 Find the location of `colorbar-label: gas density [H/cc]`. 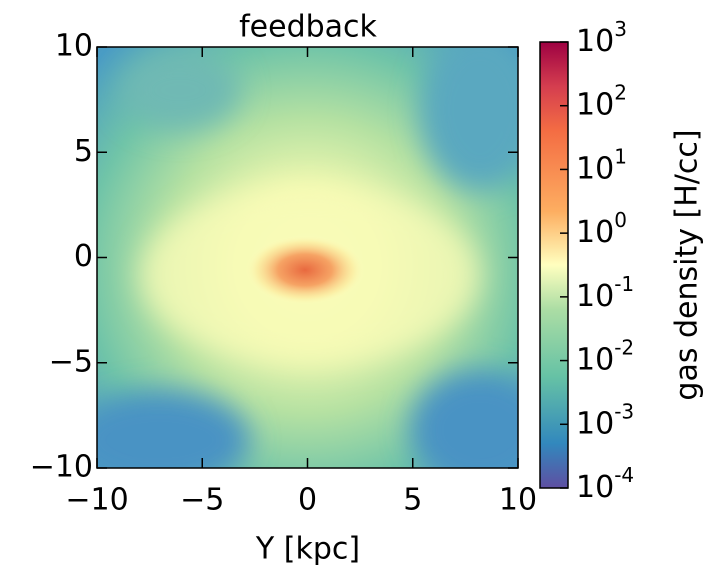

colorbar-label: gas density [H/cc] is located at coordinates (687, 264).